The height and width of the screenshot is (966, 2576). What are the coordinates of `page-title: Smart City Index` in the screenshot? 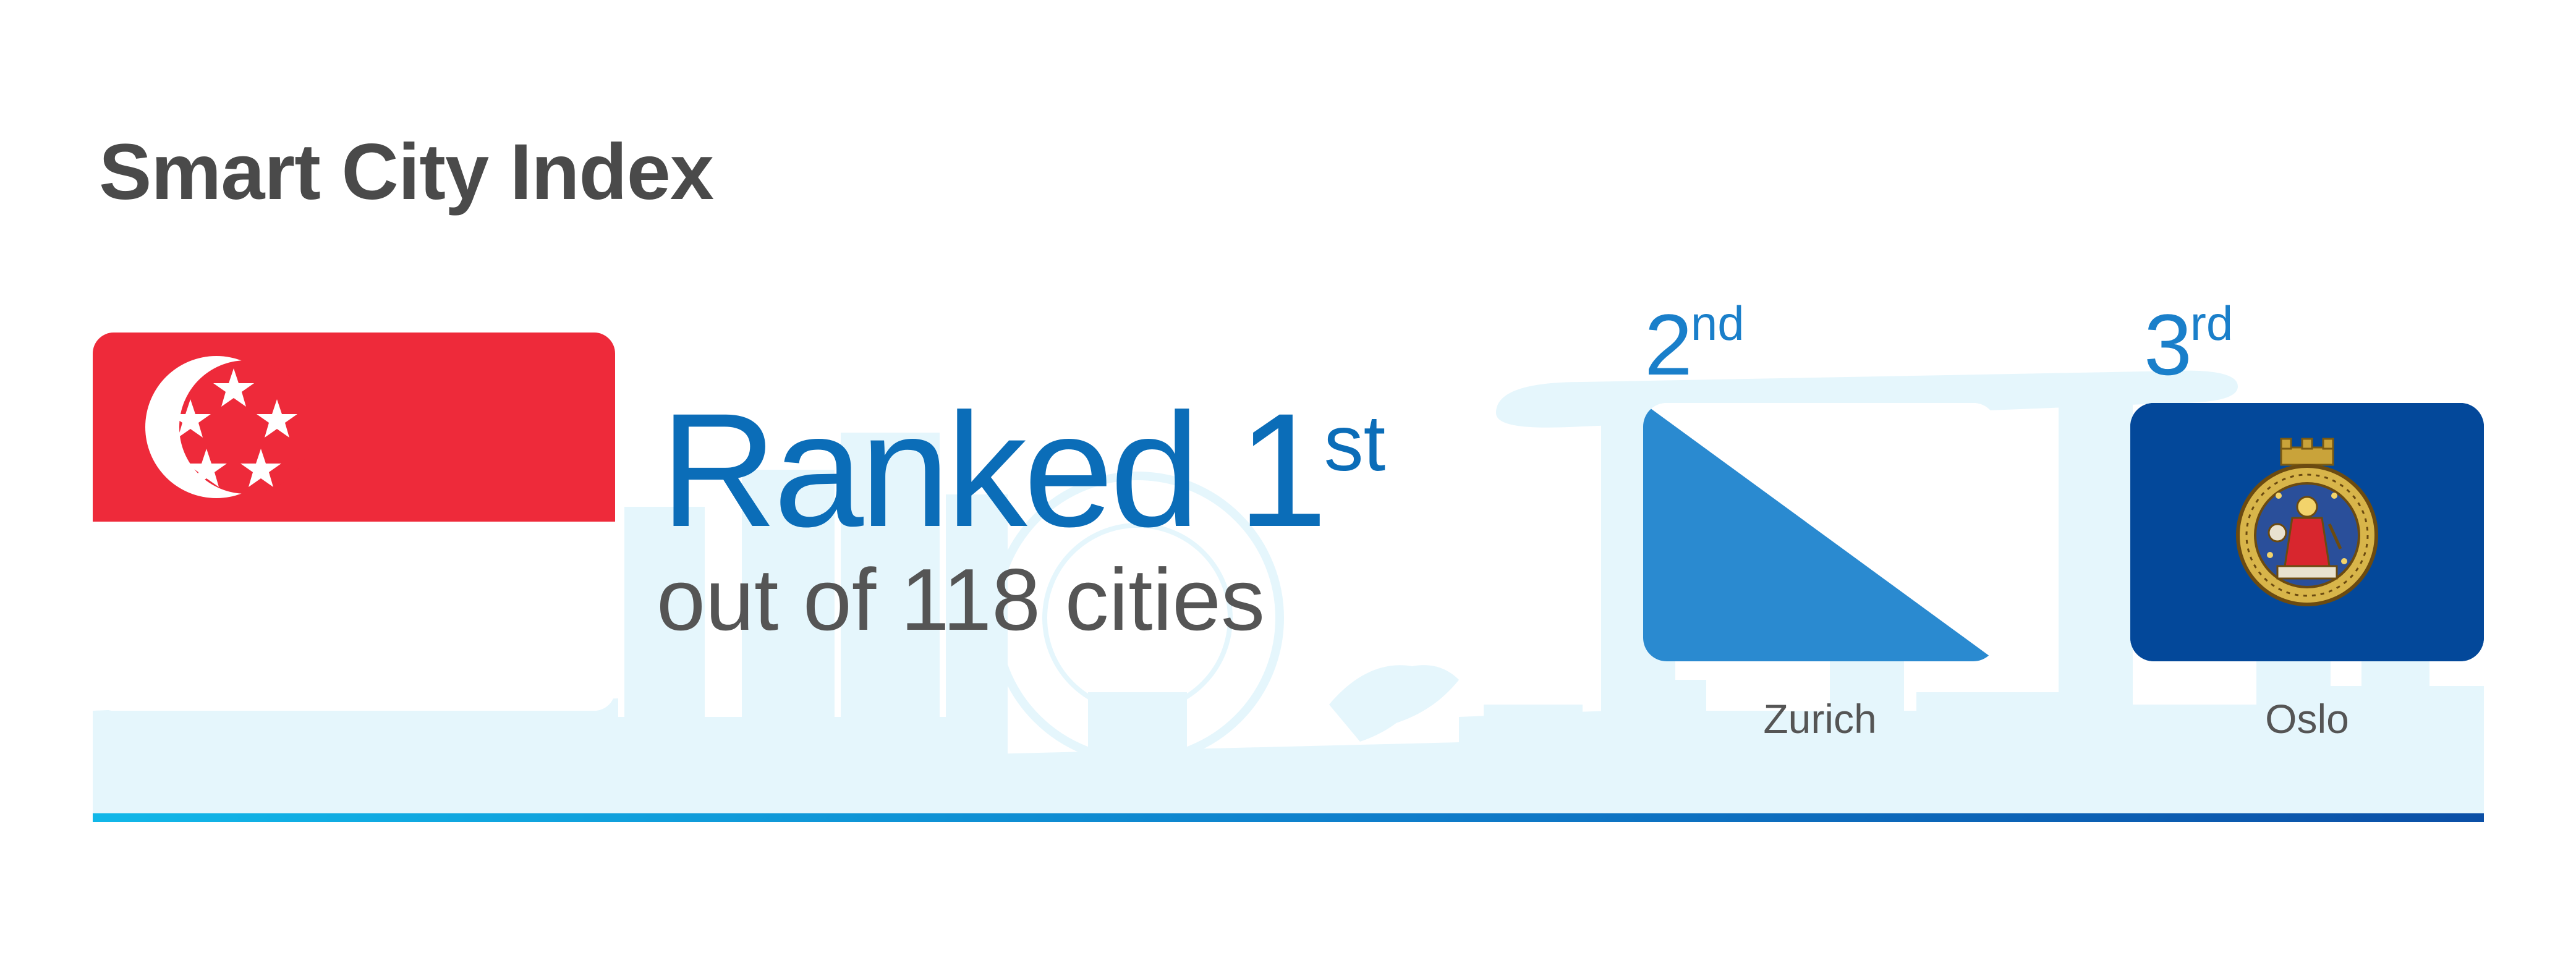 It's located at (406, 172).